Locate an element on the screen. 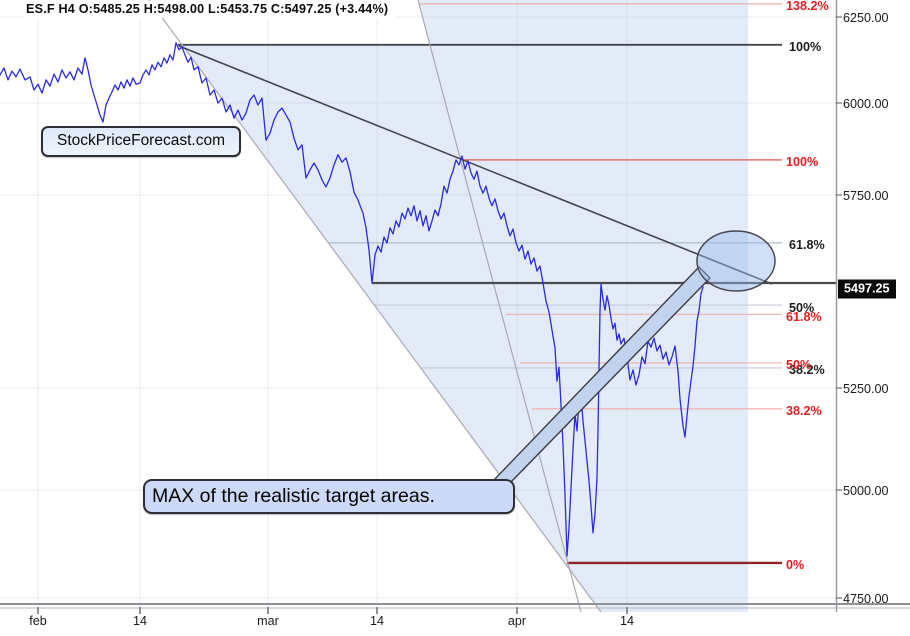  fib-label-secondary-red-100%: 100% is located at coordinates (802, 162).